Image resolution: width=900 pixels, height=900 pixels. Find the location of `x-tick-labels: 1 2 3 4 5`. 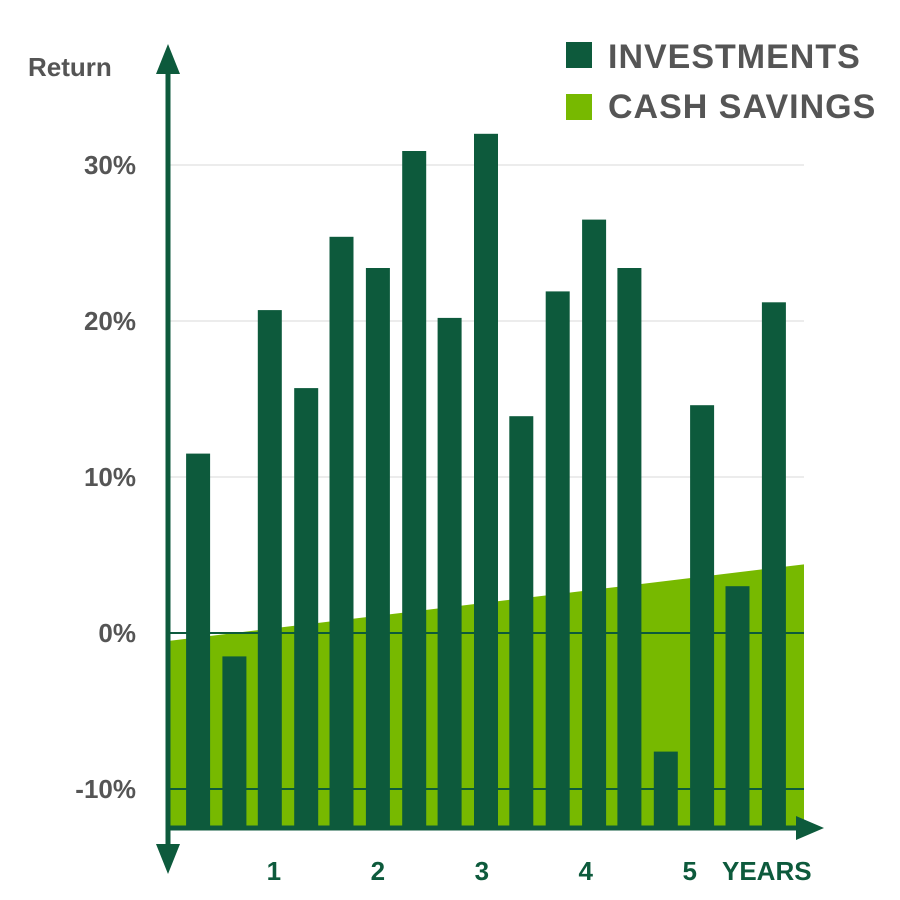

x-tick-labels: 1 2 3 4 5 is located at coordinates (482, 871).